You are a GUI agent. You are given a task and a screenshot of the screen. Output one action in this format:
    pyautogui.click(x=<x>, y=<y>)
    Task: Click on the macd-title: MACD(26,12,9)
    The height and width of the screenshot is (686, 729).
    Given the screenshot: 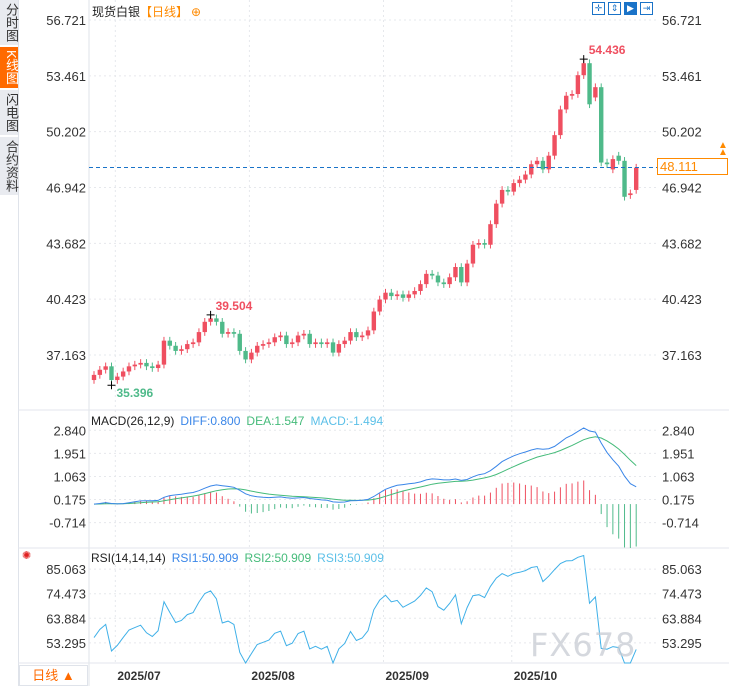 What is the action you would take?
    pyautogui.click(x=133, y=421)
    